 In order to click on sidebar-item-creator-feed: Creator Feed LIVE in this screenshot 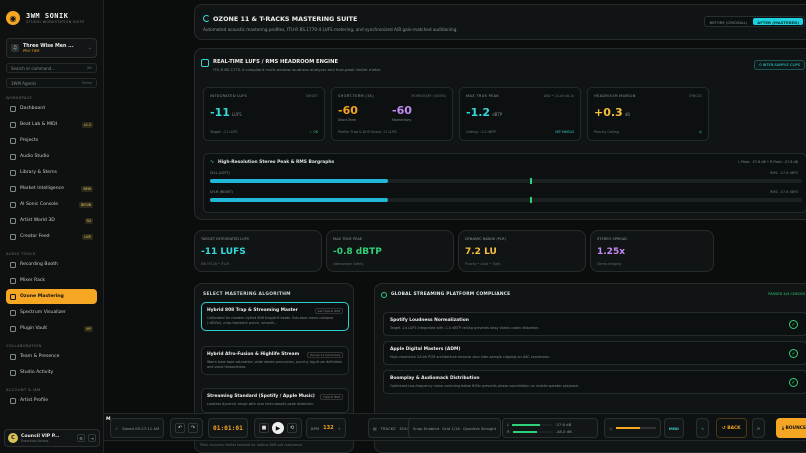, I will do `click(51, 236)`.